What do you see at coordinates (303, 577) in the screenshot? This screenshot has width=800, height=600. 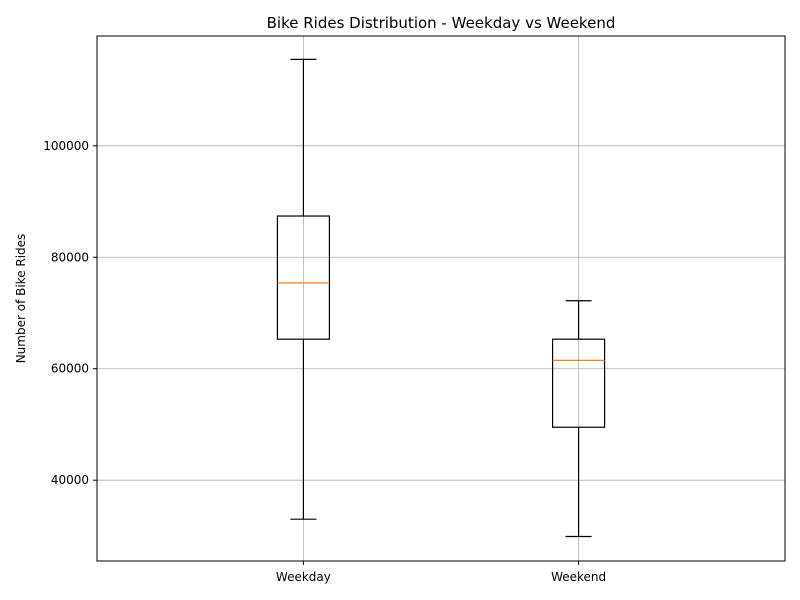 I see `x-tick-label: Weekday` at bounding box center [303, 577].